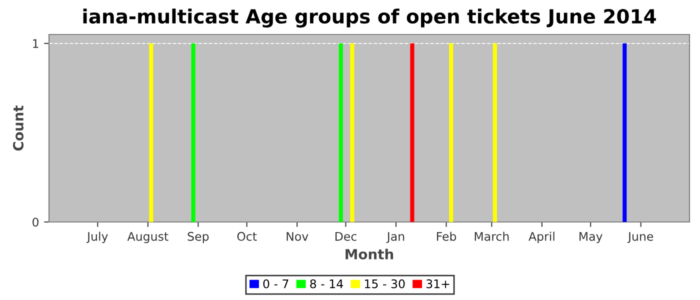 The height and width of the screenshot is (300, 700). I want to click on chart-title: iana-multicast Age groups of open tickets June 2014, so click(369, 18).